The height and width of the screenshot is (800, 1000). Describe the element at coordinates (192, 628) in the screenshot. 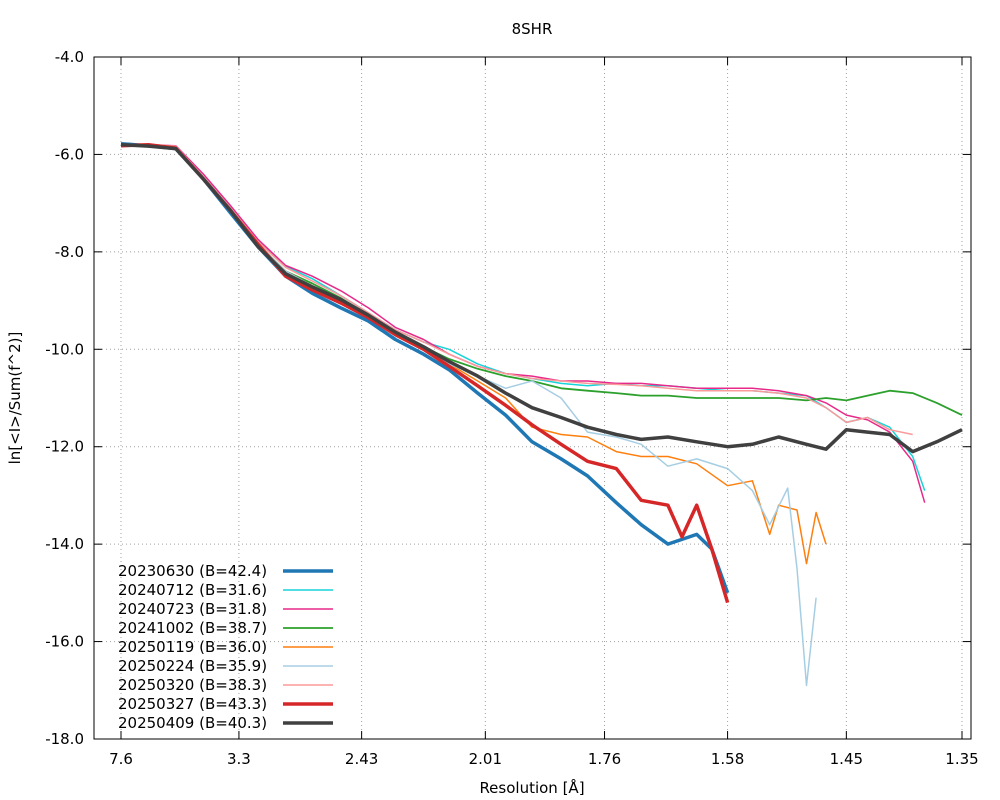

I see `legend-label: 20241002 (B=38.7)` at that location.